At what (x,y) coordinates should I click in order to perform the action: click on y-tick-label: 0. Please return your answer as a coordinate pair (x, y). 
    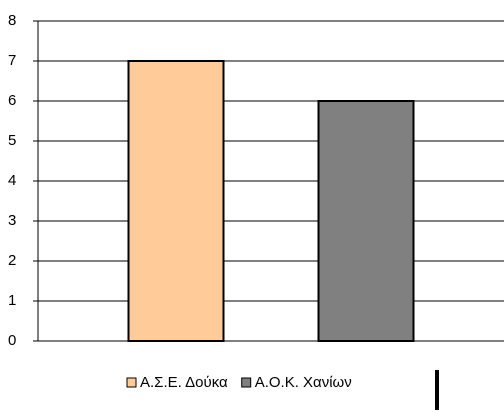
    Looking at the image, I should click on (12, 340).